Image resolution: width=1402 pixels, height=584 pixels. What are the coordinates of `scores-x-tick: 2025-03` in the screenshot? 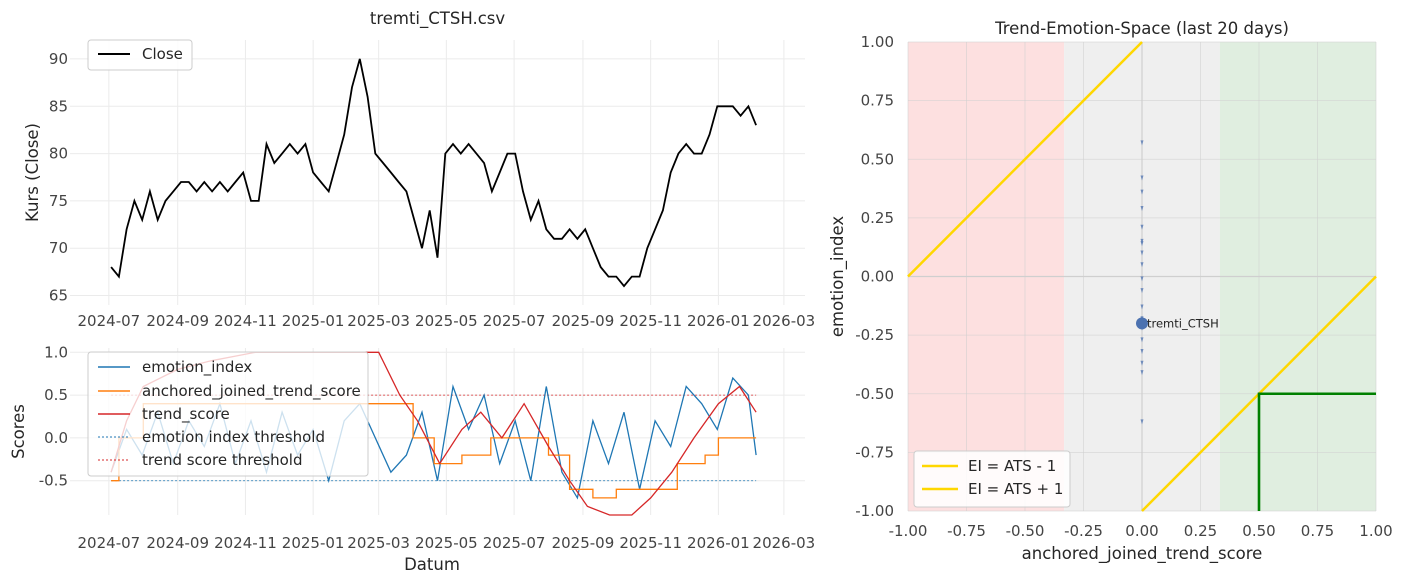 It's located at (378, 543).